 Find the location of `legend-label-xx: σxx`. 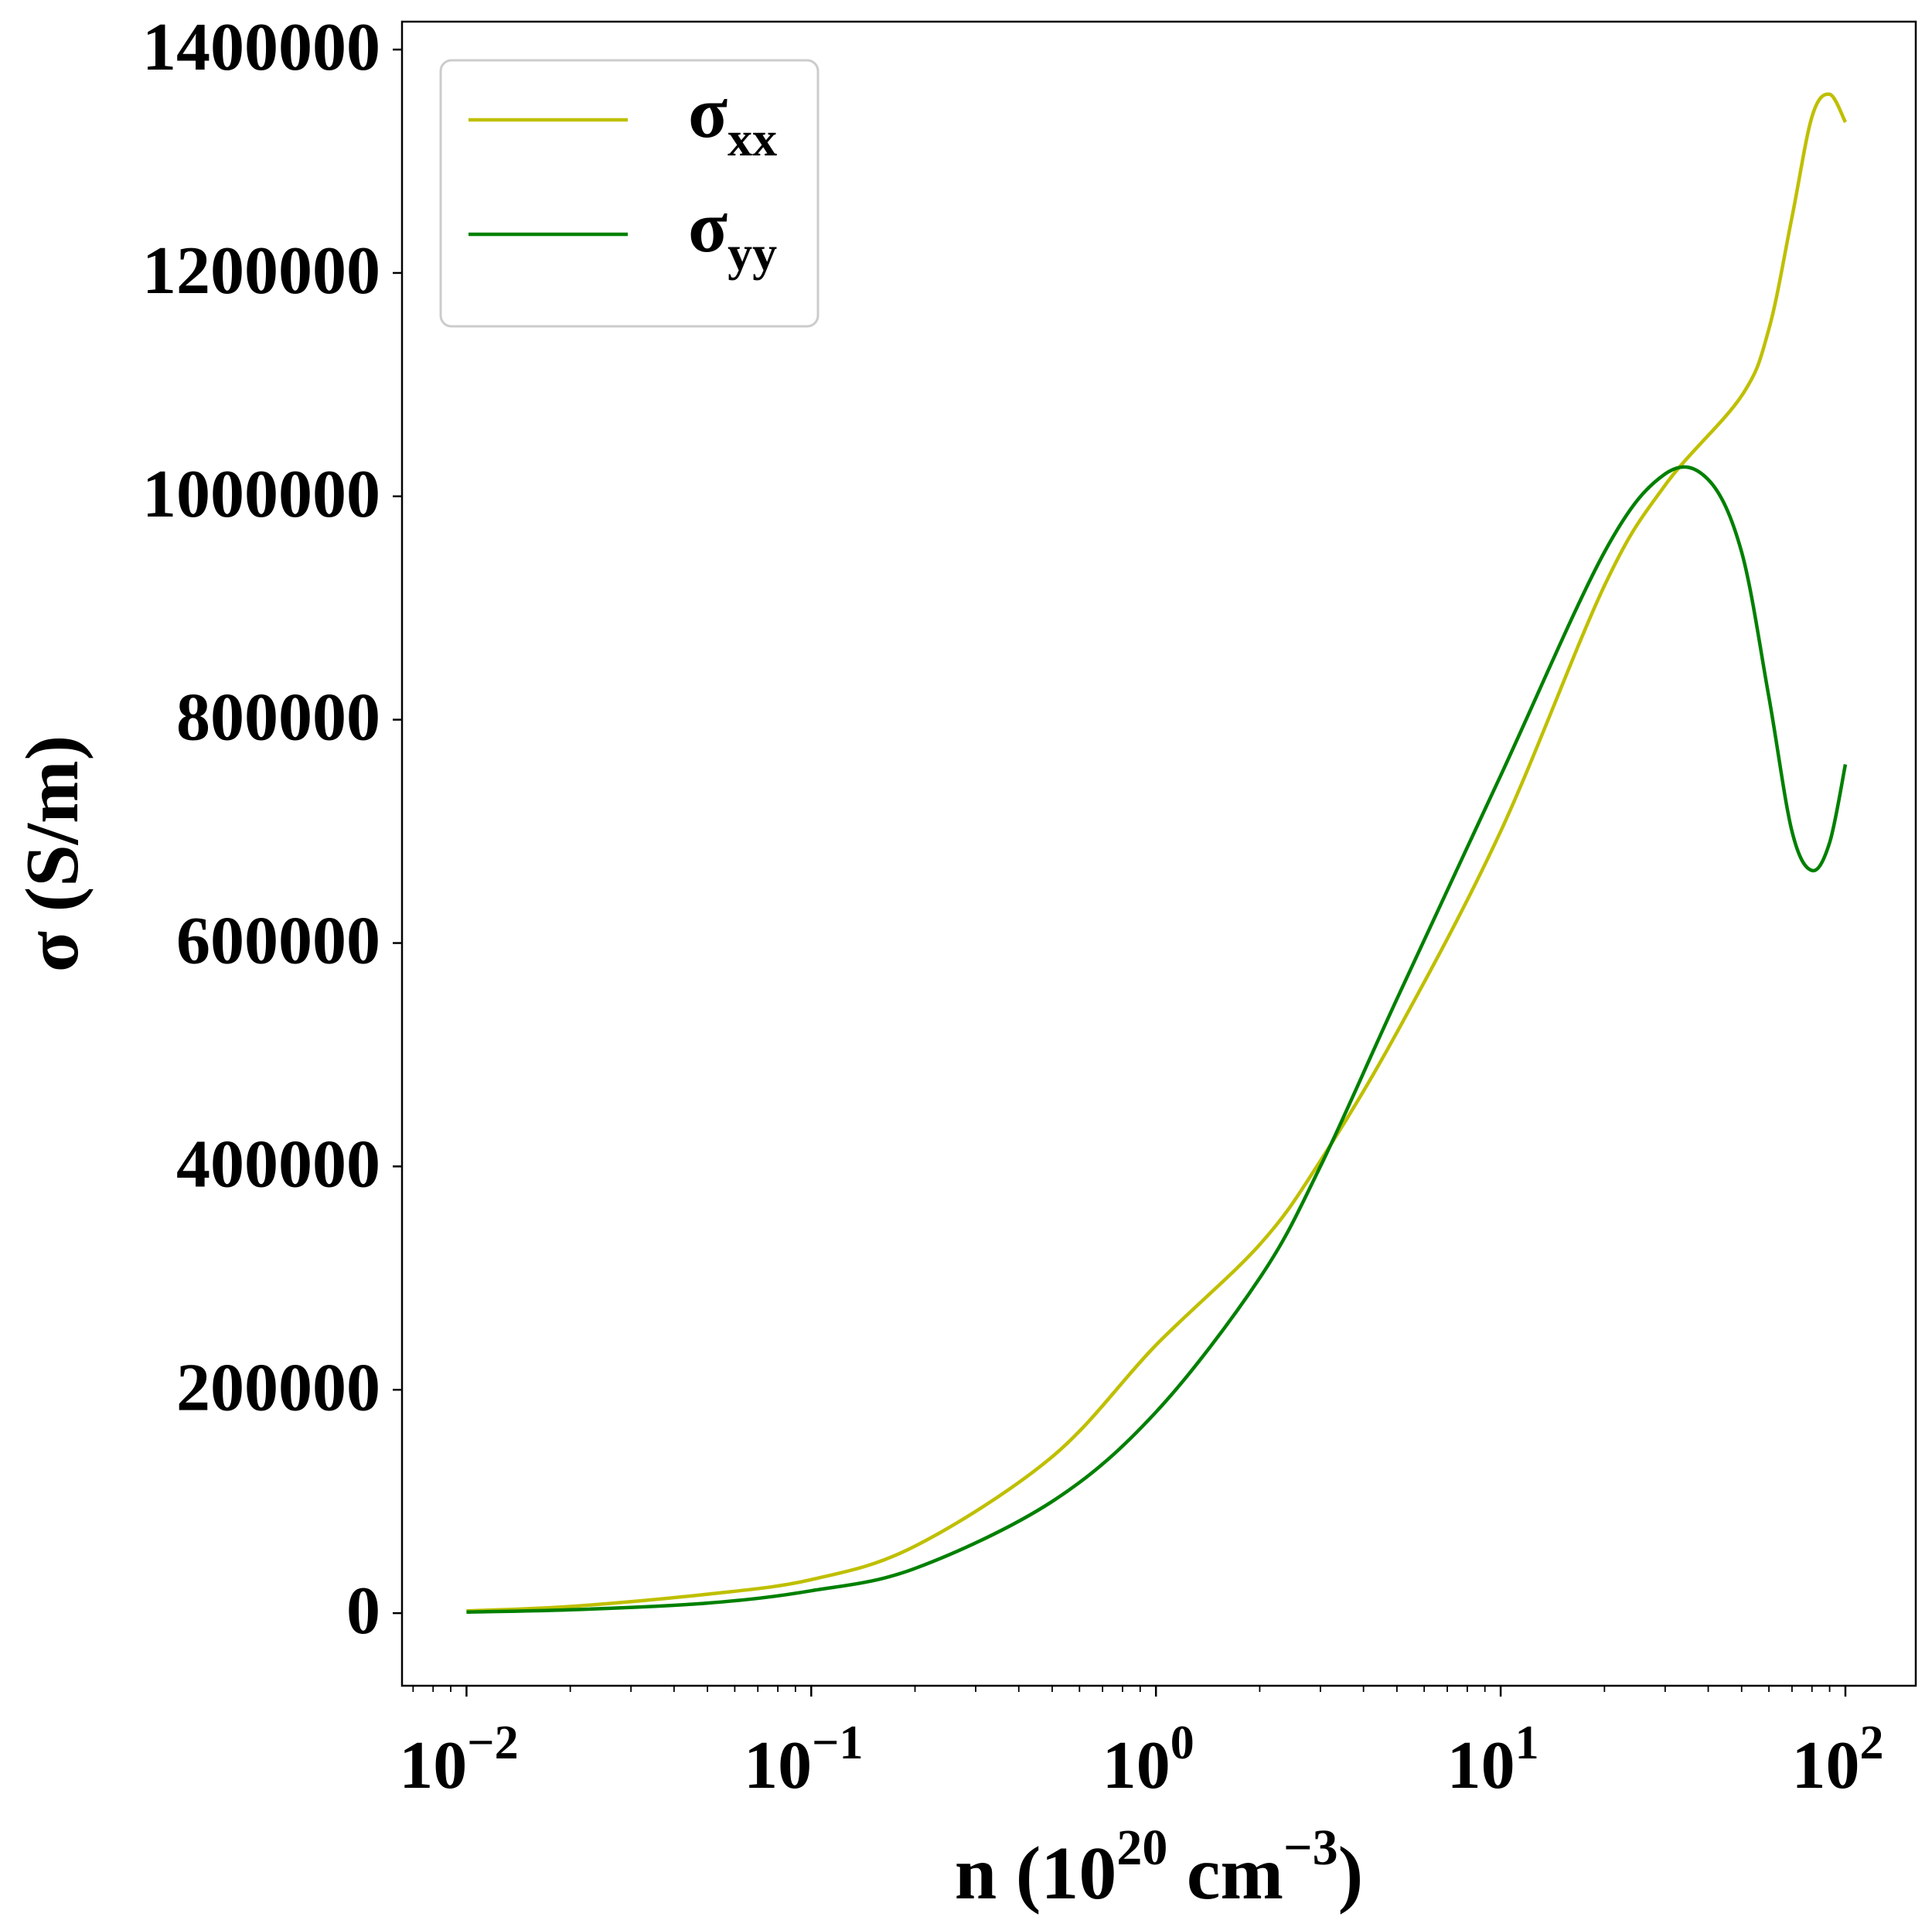

legend-label-xx: σxx is located at coordinates (732, 119).